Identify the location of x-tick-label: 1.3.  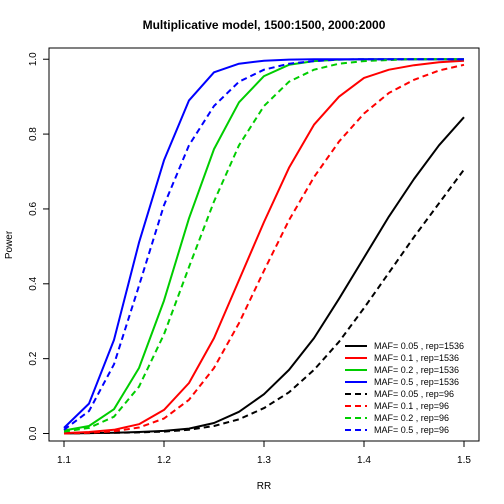
(264, 460).